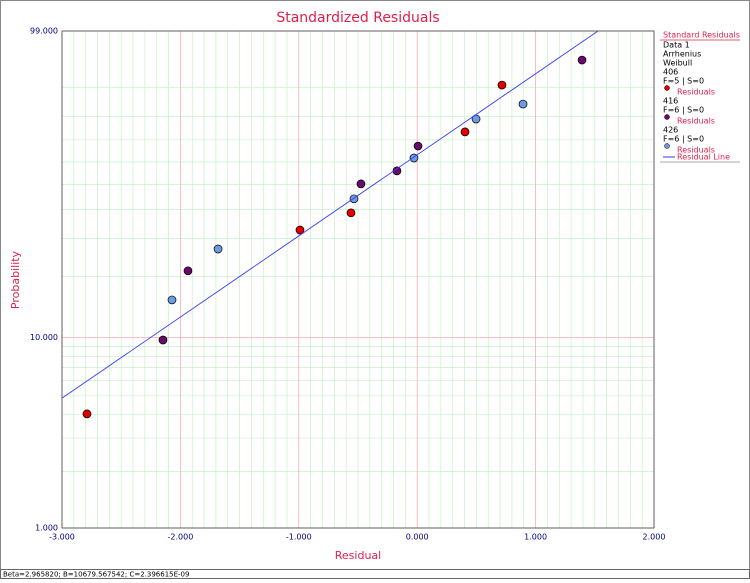 The height and width of the screenshot is (583, 750). Describe the element at coordinates (15, 279) in the screenshot. I see `y-axis-label: Probability` at that location.